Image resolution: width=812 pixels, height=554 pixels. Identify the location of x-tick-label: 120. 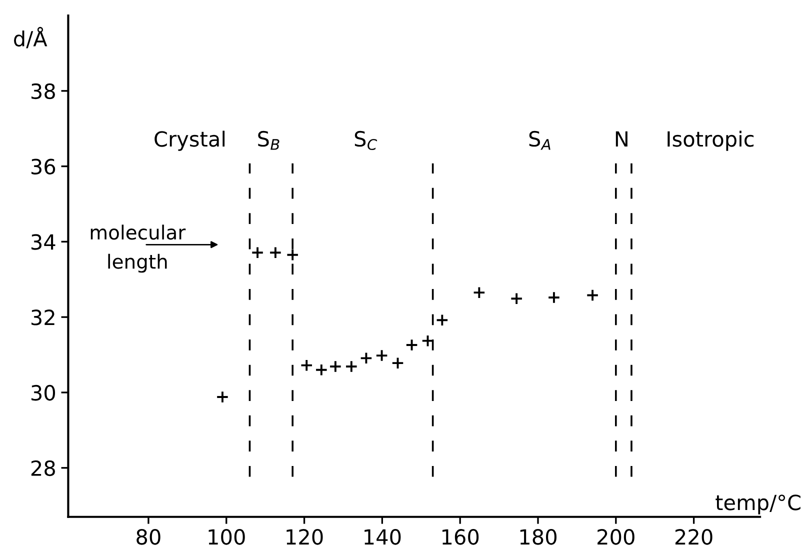
(304, 537).